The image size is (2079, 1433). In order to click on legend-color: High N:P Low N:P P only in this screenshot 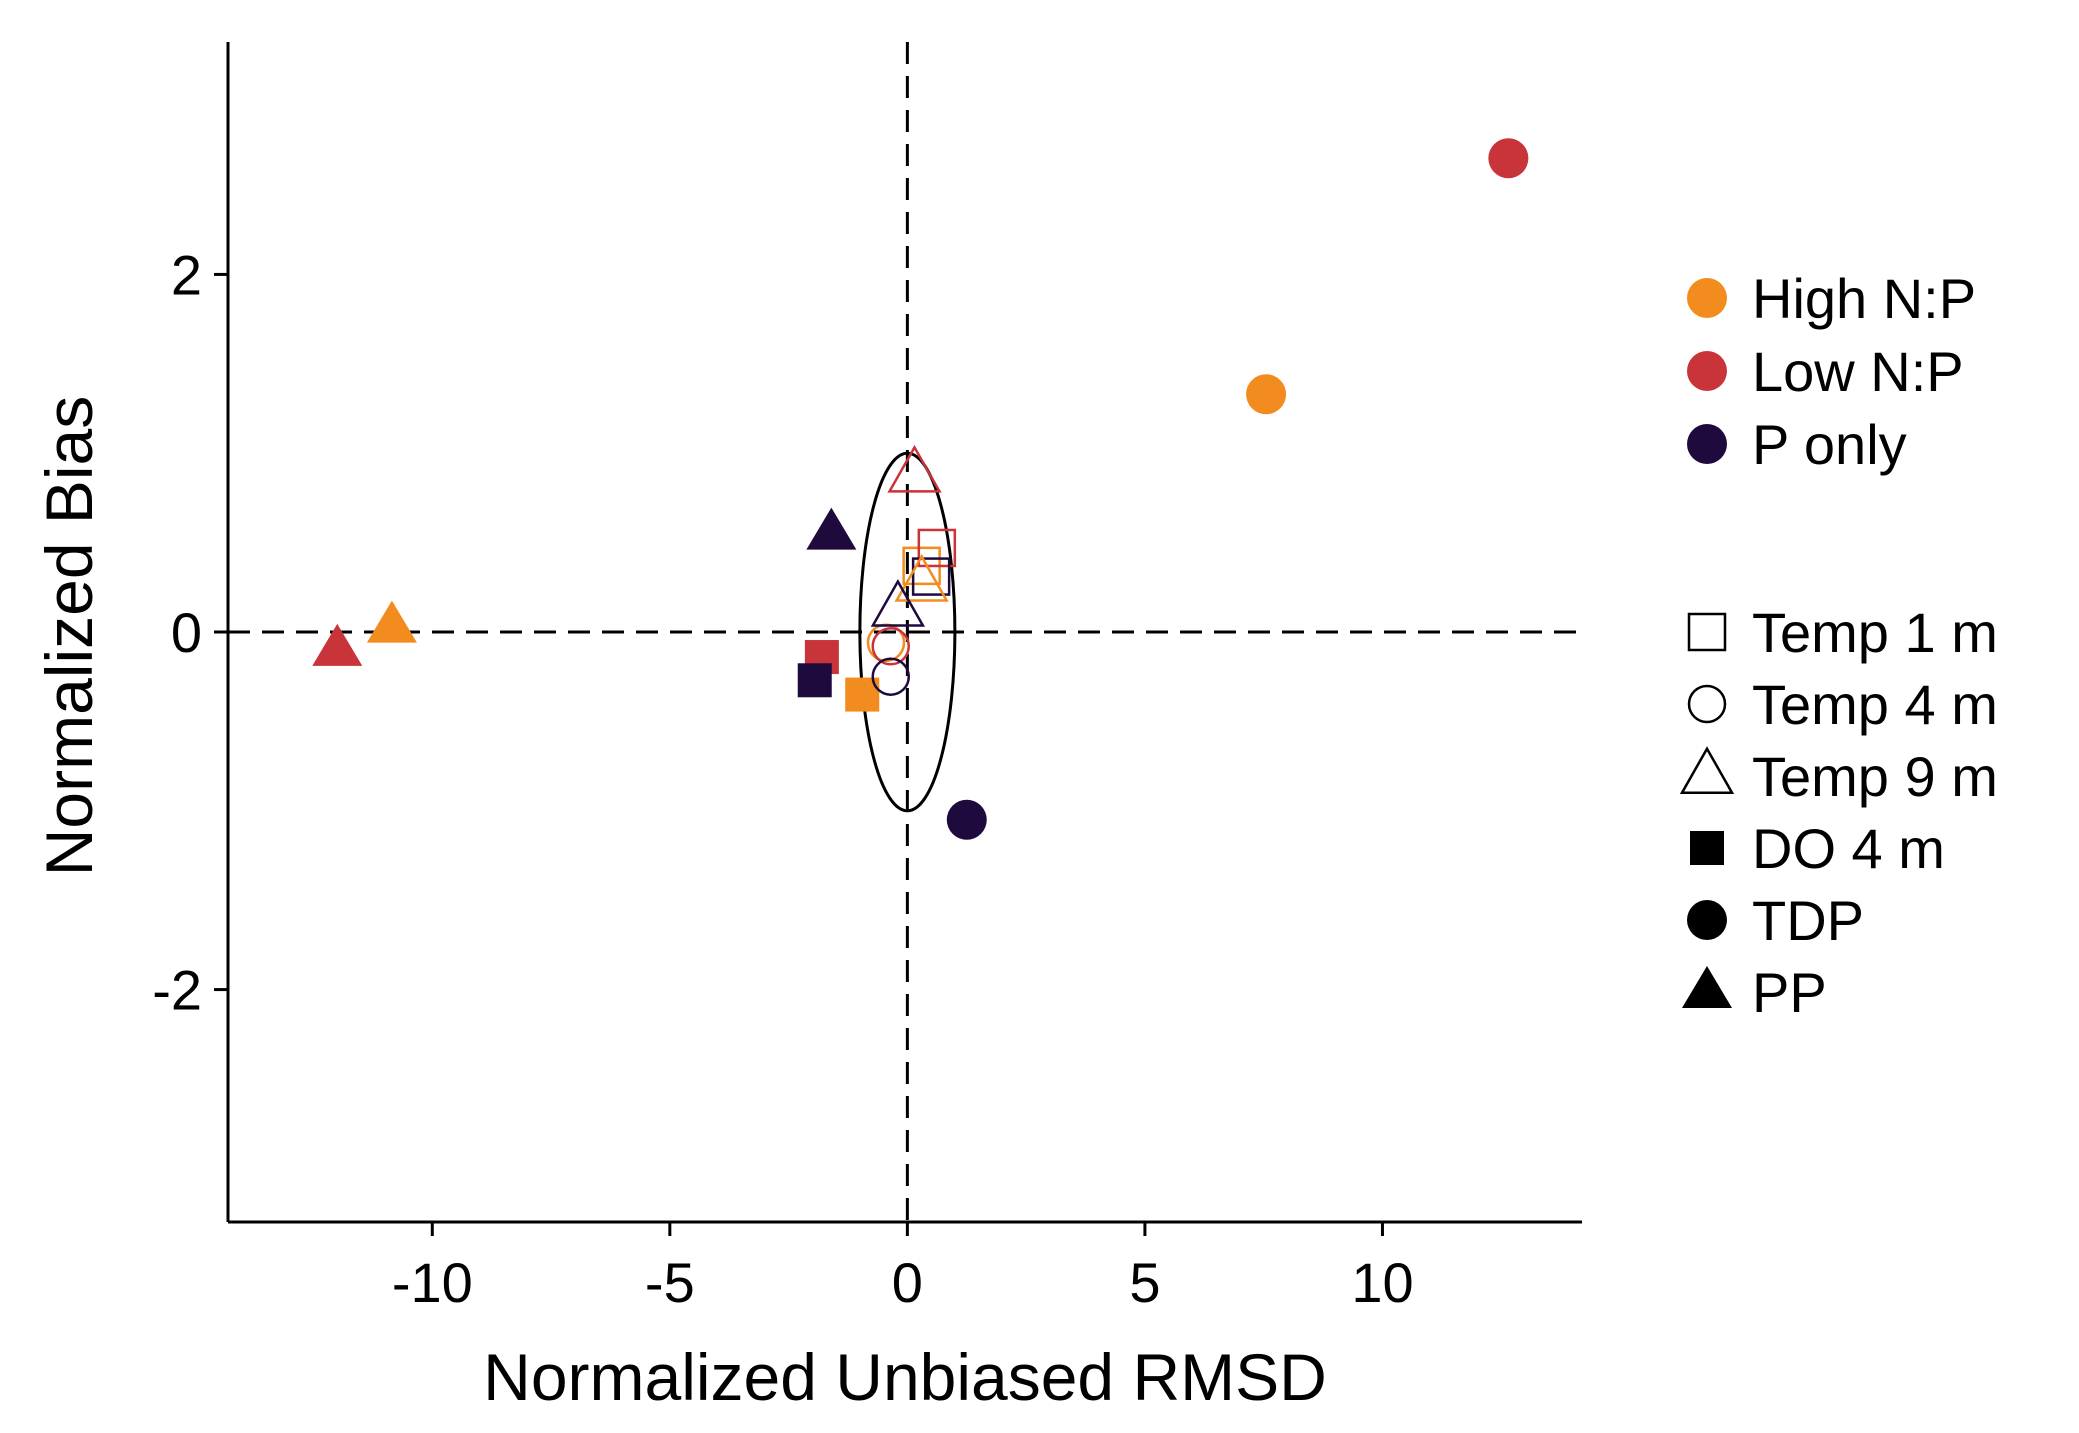, I will do `click(1831, 371)`.